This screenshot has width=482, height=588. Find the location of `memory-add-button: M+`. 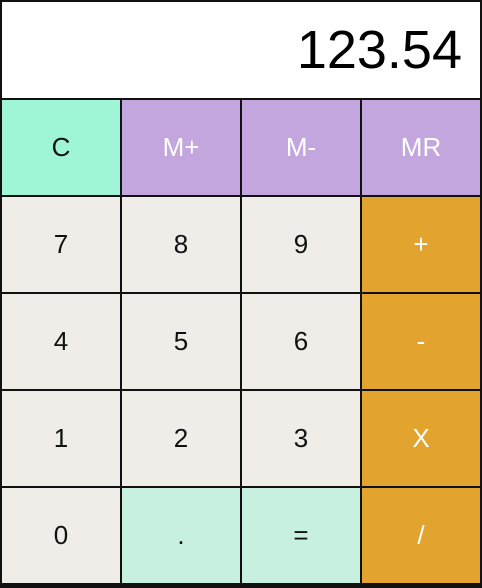

memory-add-button: M+ is located at coordinates (181, 147).